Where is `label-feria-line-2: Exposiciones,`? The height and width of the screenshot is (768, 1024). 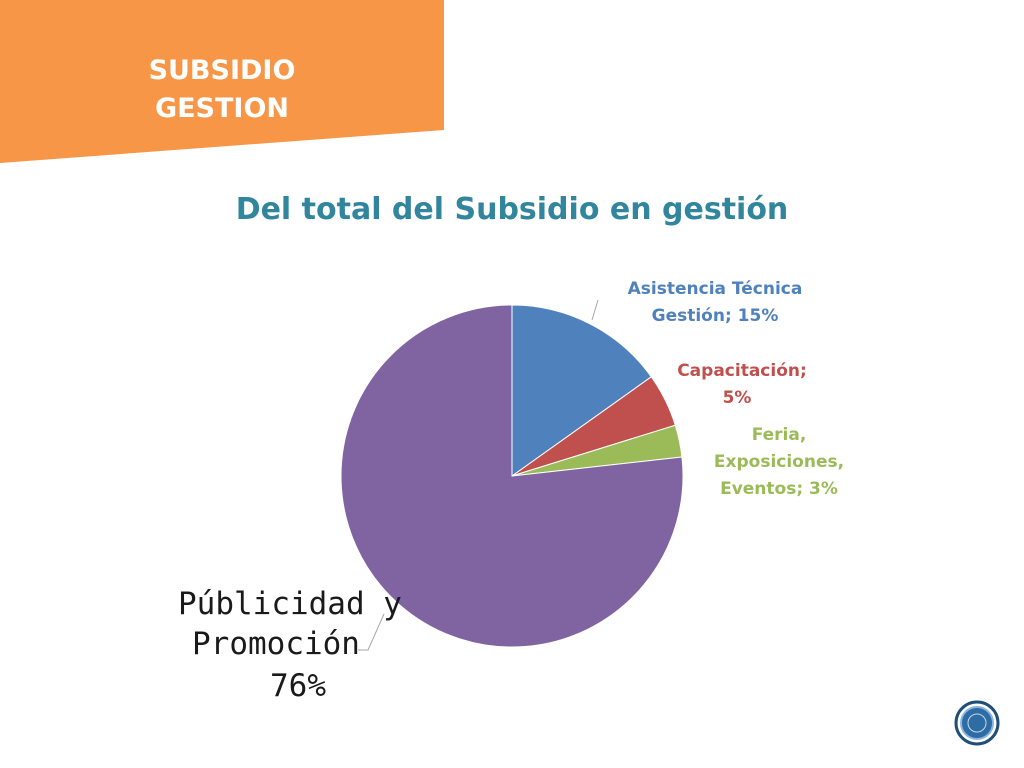
label-feria-line-2: Exposiciones, is located at coordinates (779, 462).